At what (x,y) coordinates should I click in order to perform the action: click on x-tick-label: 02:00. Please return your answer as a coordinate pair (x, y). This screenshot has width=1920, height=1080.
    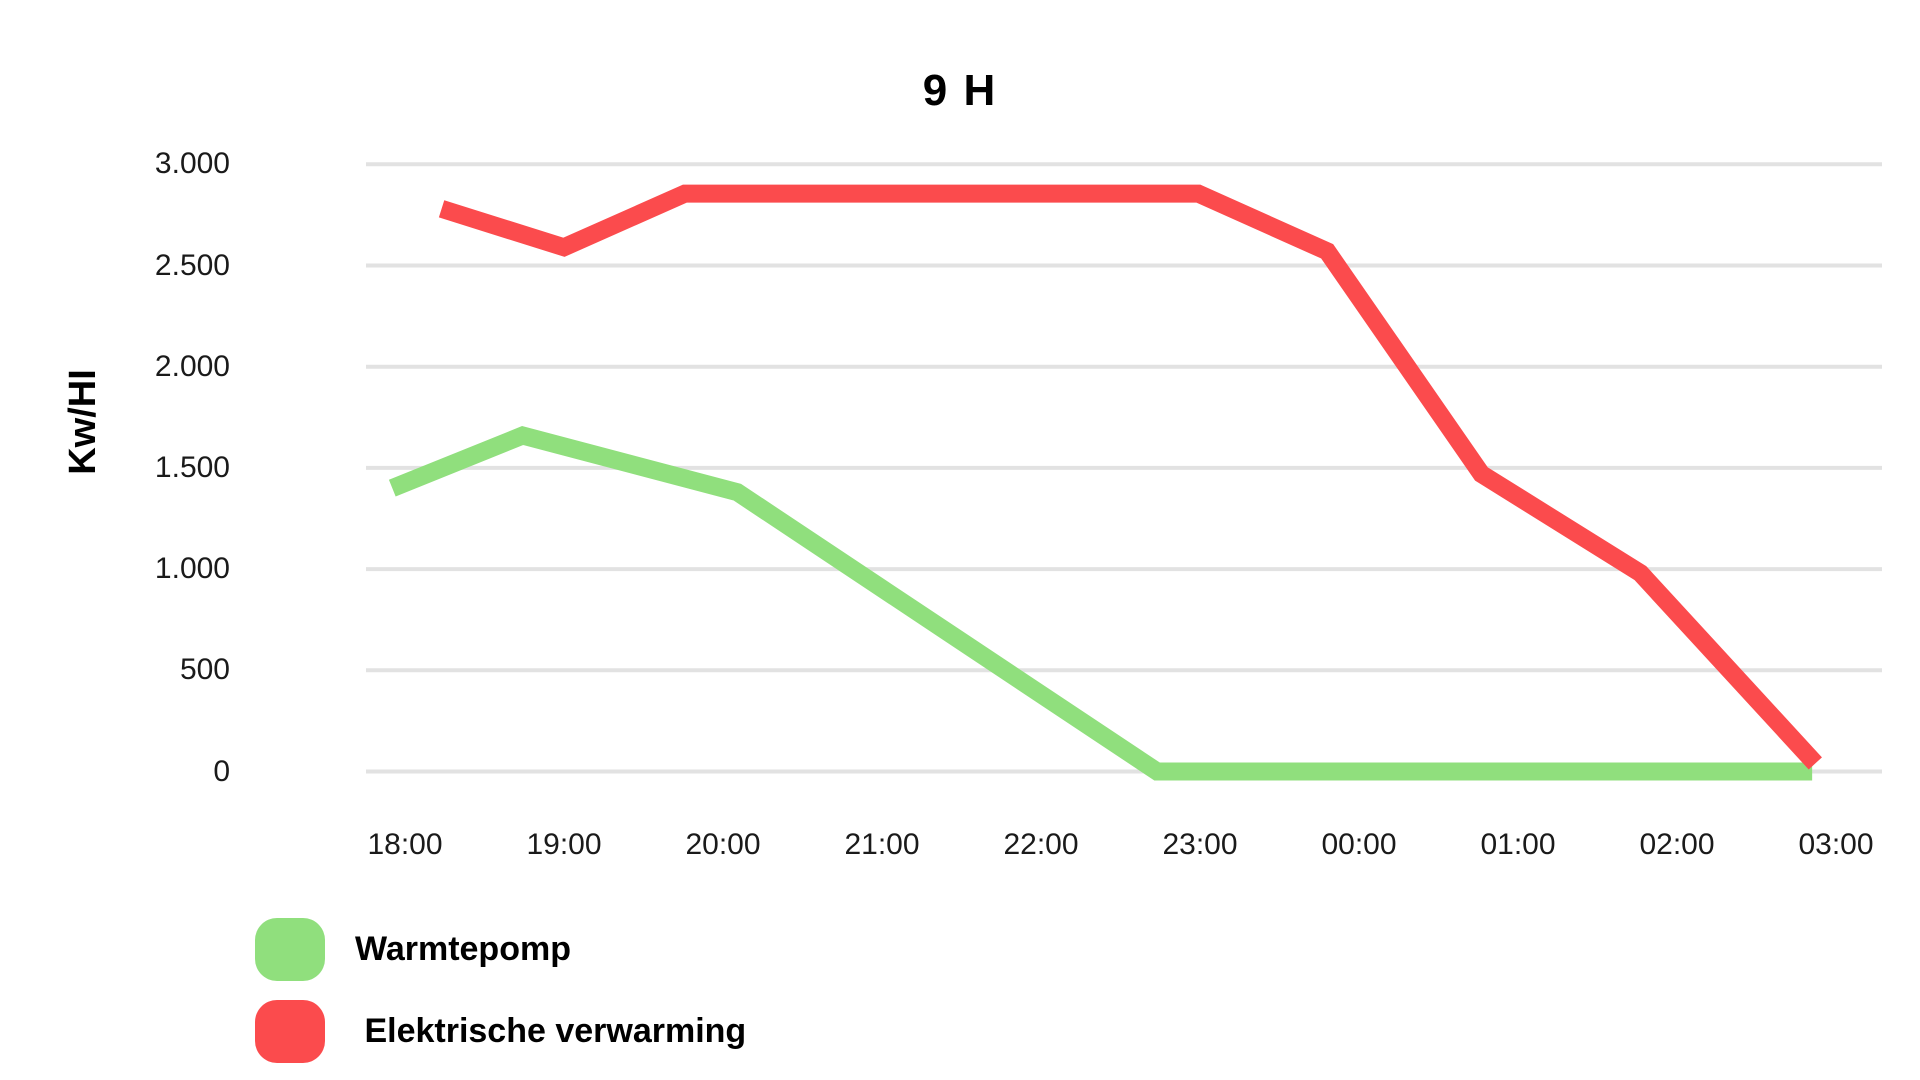
    Looking at the image, I should click on (1677, 844).